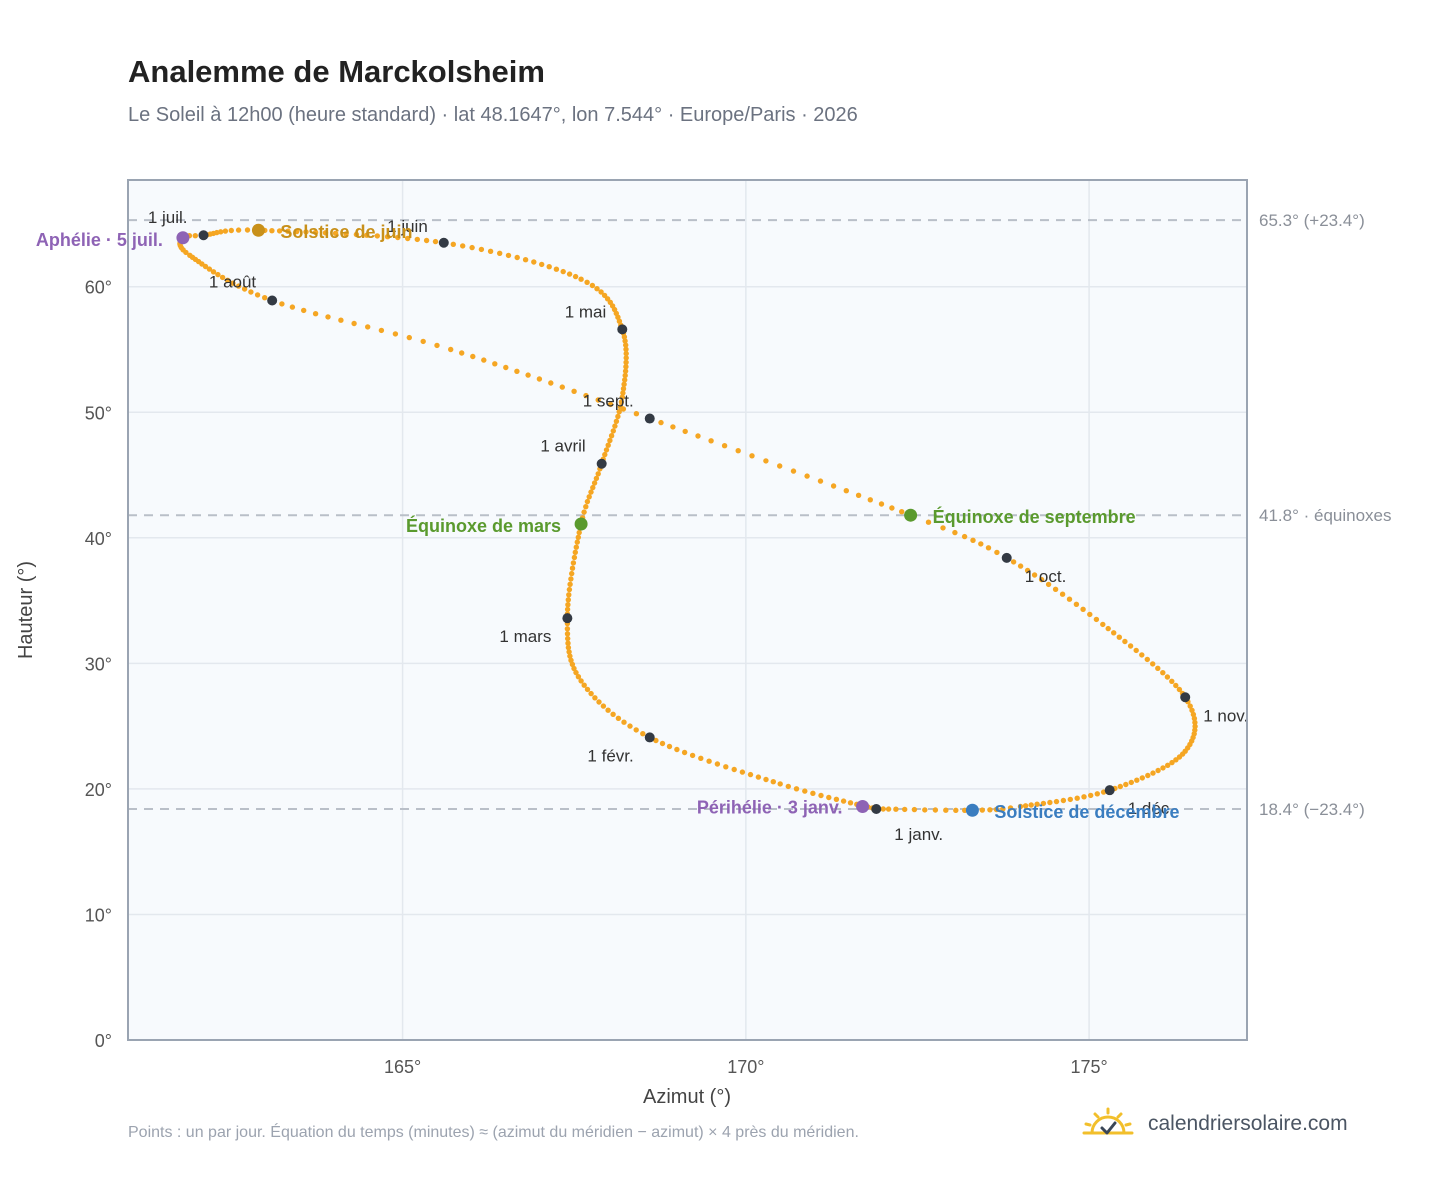 This screenshot has width=1448, height=1188. I want to click on brand-logo: calendriersolaire.com, so click(1215, 1124).